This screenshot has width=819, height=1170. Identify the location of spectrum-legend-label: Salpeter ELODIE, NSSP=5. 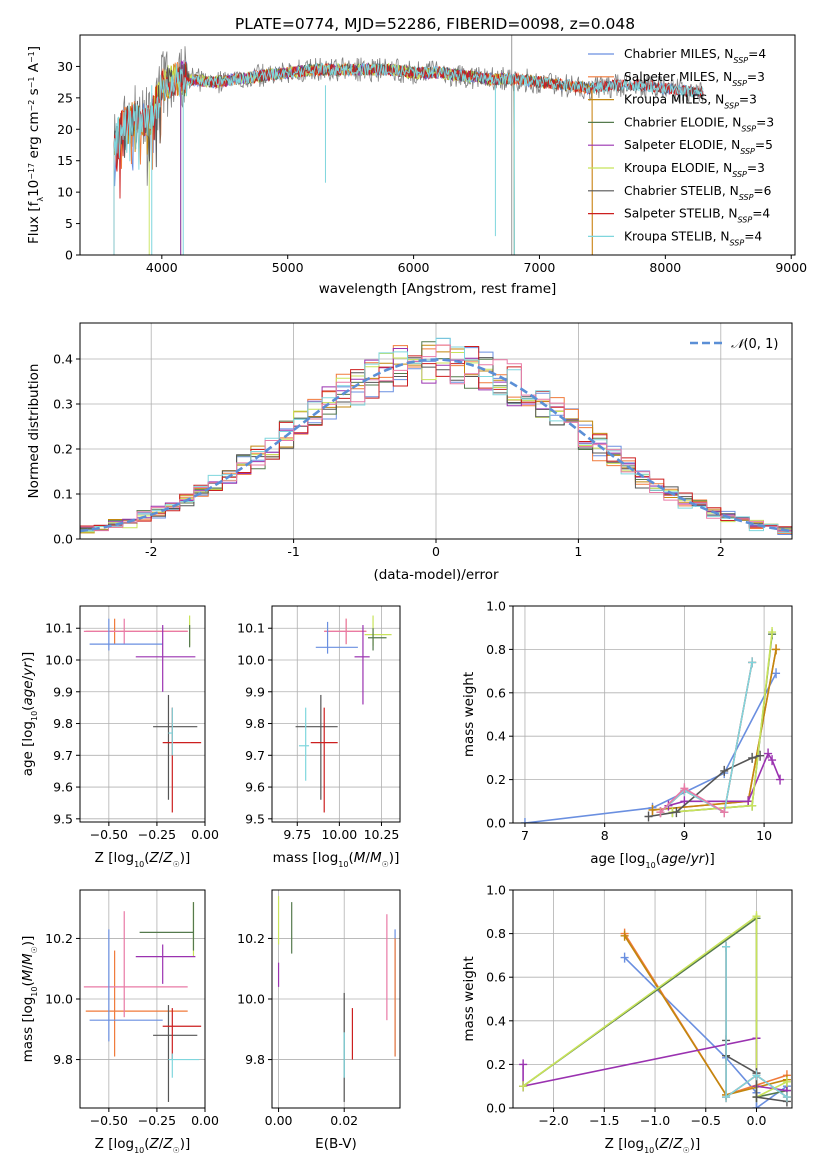
(698, 147).